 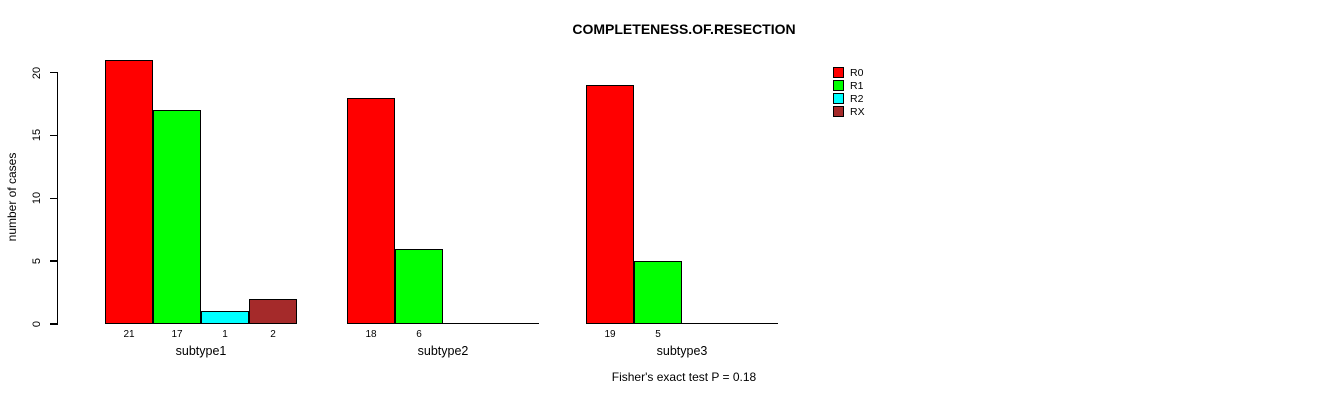 What do you see at coordinates (682, 351) in the screenshot?
I see `group-label-subtype3: subtype3` at bounding box center [682, 351].